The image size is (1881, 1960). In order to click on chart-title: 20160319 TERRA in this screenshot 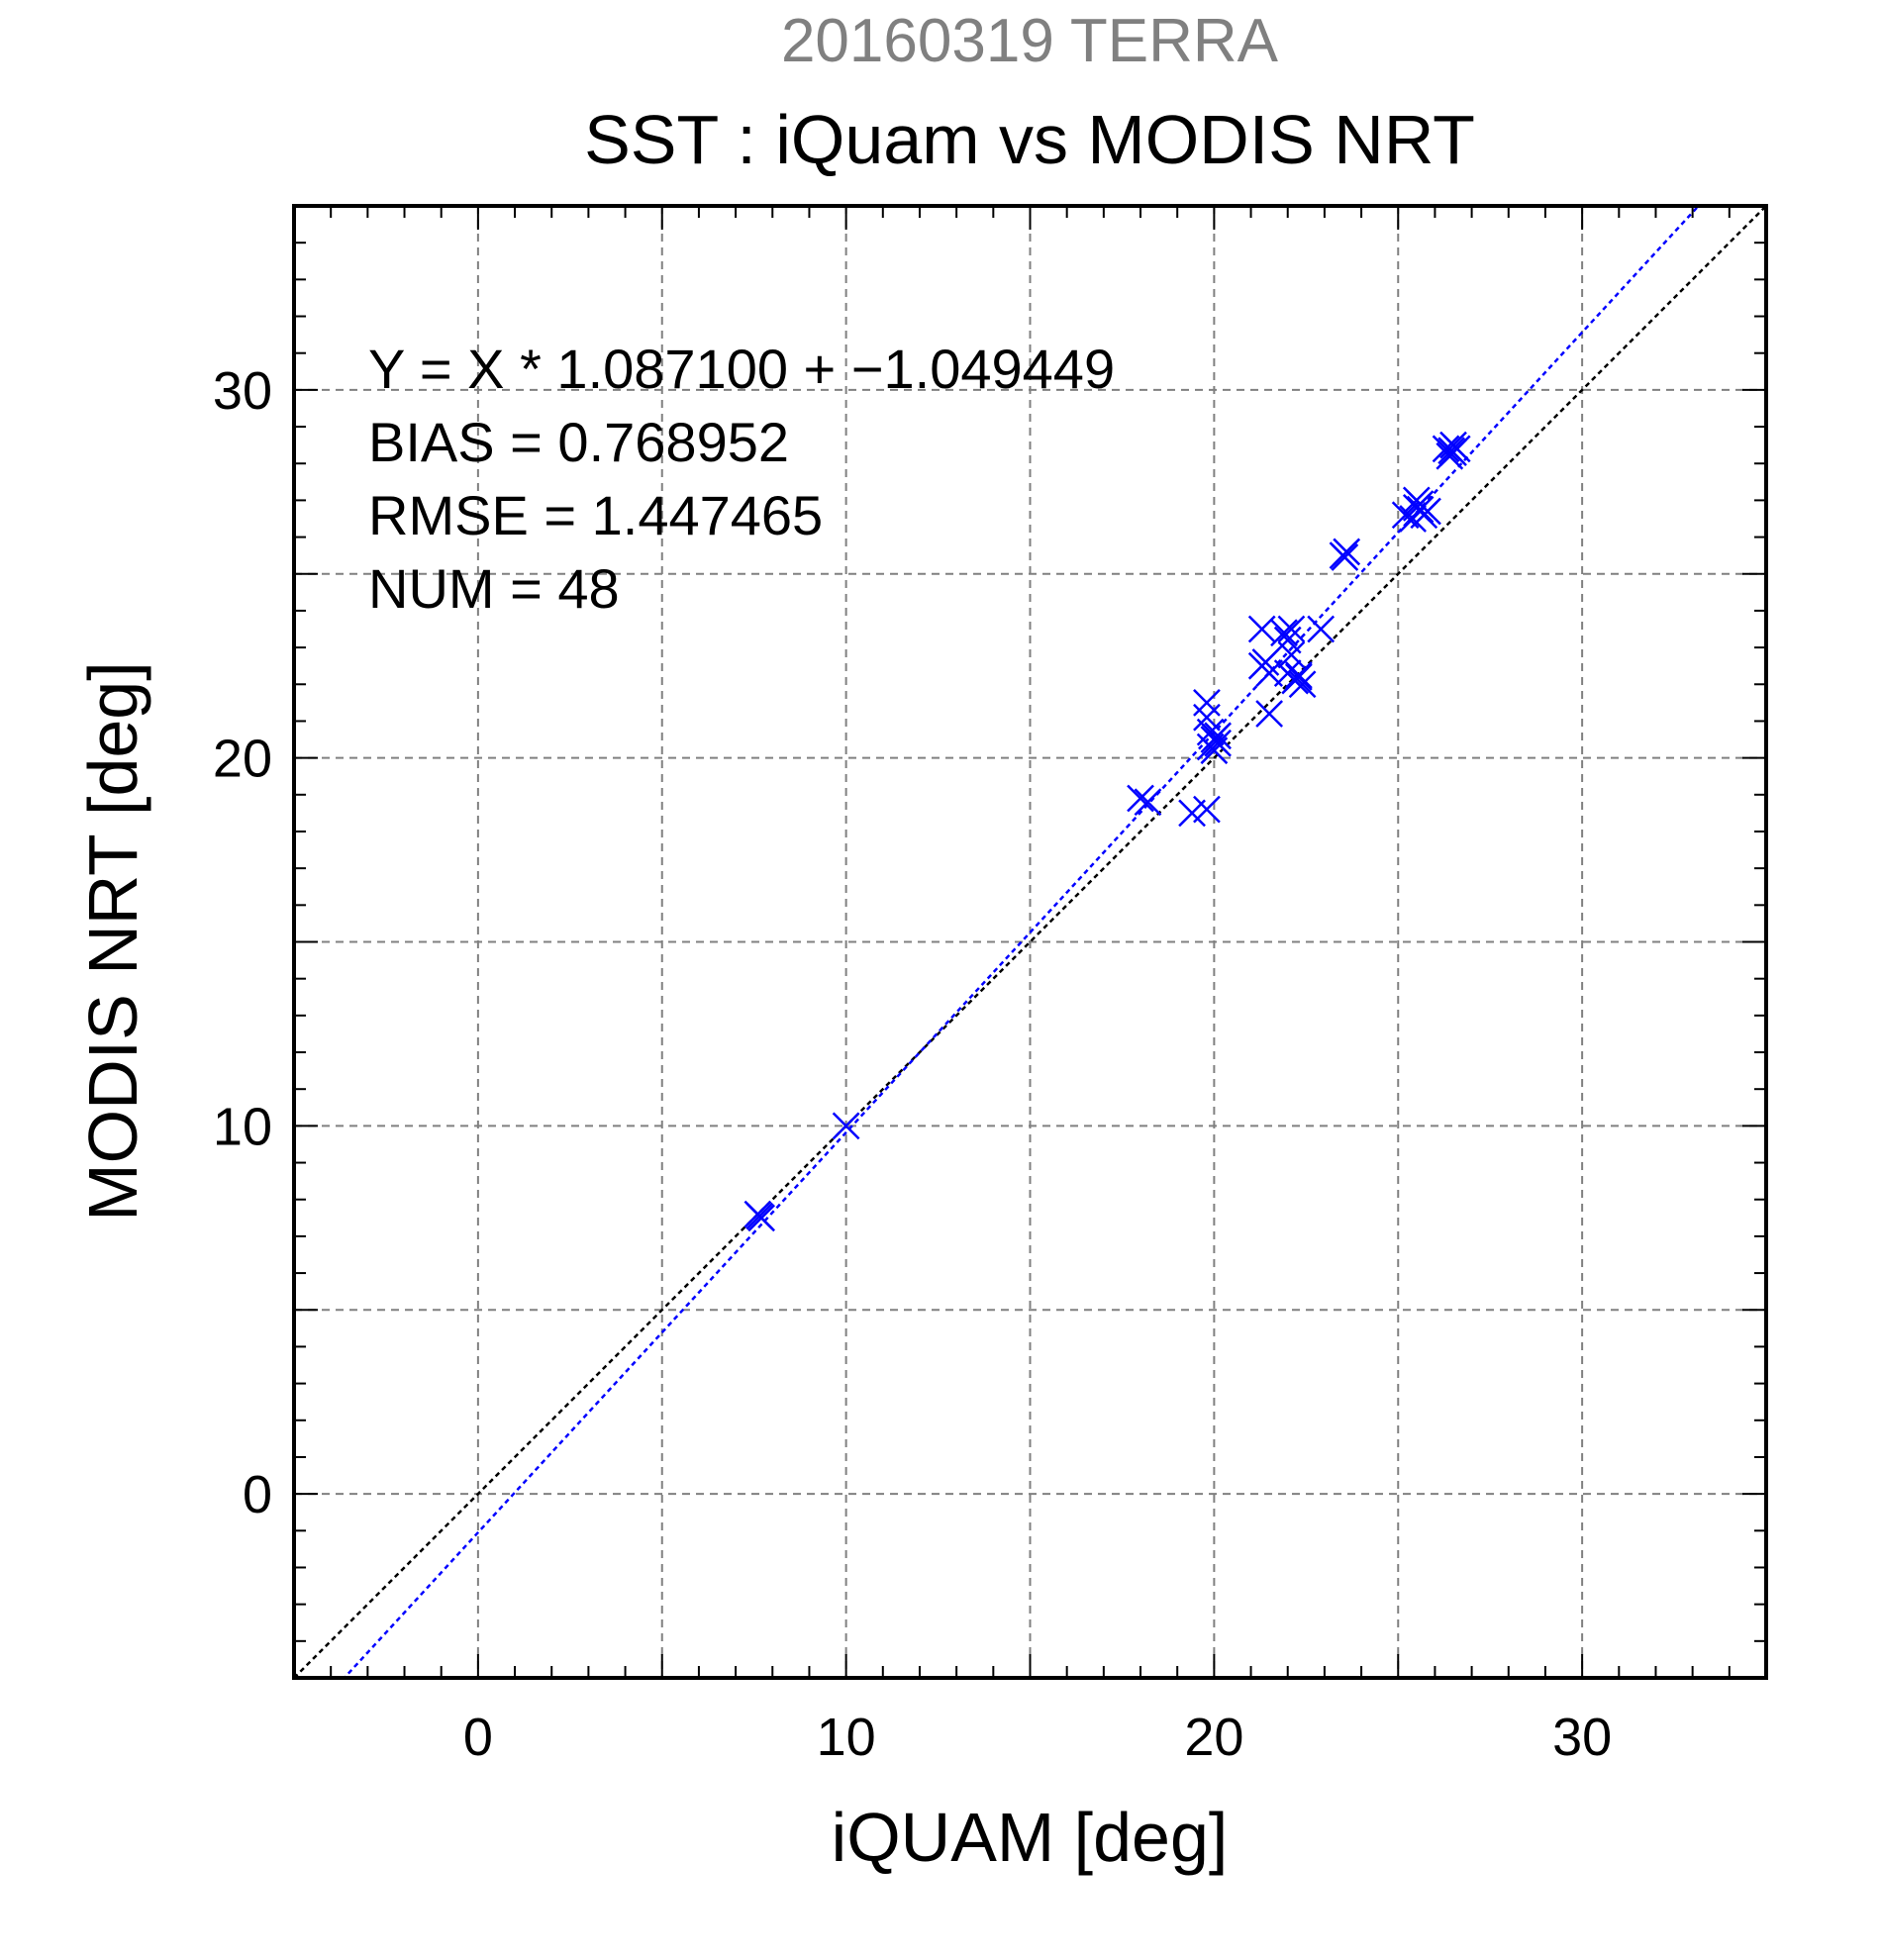, I will do `click(1030, 41)`.